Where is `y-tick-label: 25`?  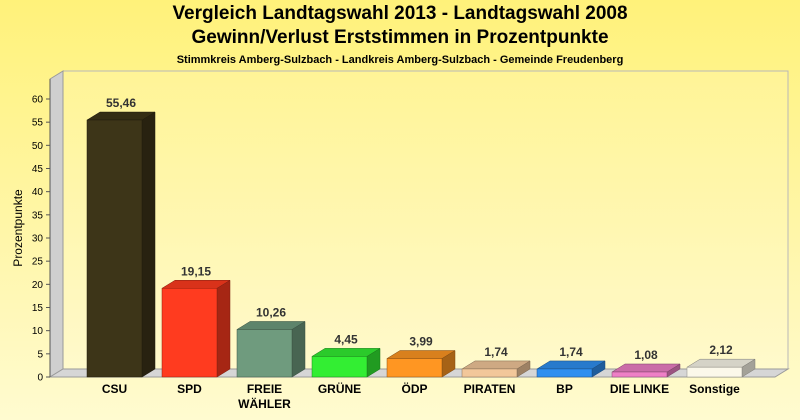
y-tick-label: 25 is located at coordinates (38, 262).